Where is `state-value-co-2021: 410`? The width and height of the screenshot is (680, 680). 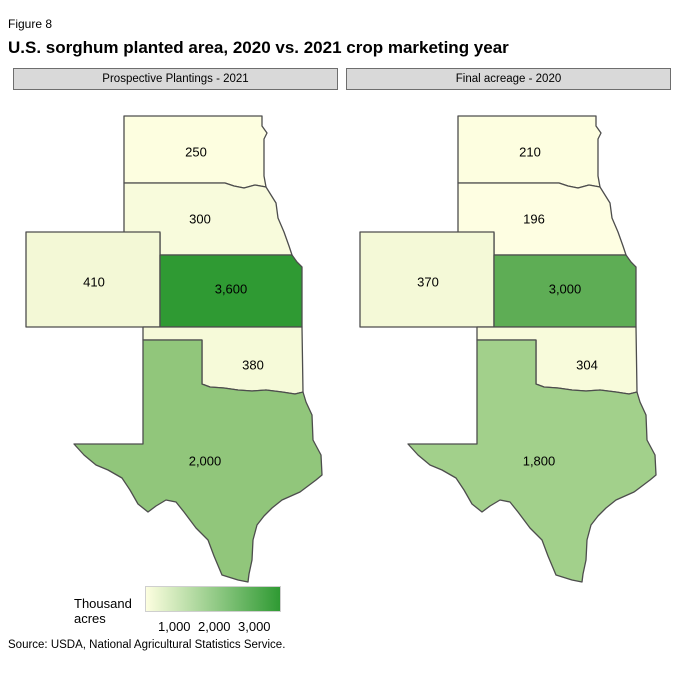 state-value-co-2021: 410 is located at coordinates (94, 281).